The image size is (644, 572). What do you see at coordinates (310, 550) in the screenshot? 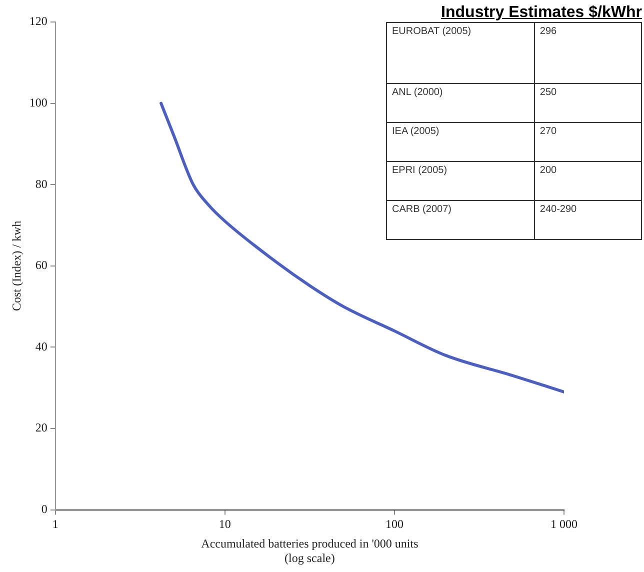
I see `x-axis-title: Accumulated batteries produced in '000 units (log scale)` at bounding box center [310, 550].